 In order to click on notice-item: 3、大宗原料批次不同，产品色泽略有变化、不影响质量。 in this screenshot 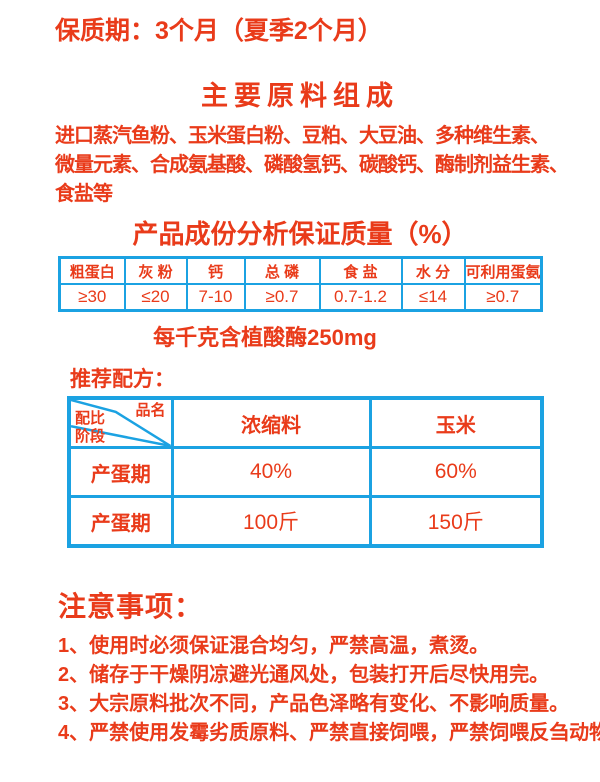, I will do `click(314, 704)`.